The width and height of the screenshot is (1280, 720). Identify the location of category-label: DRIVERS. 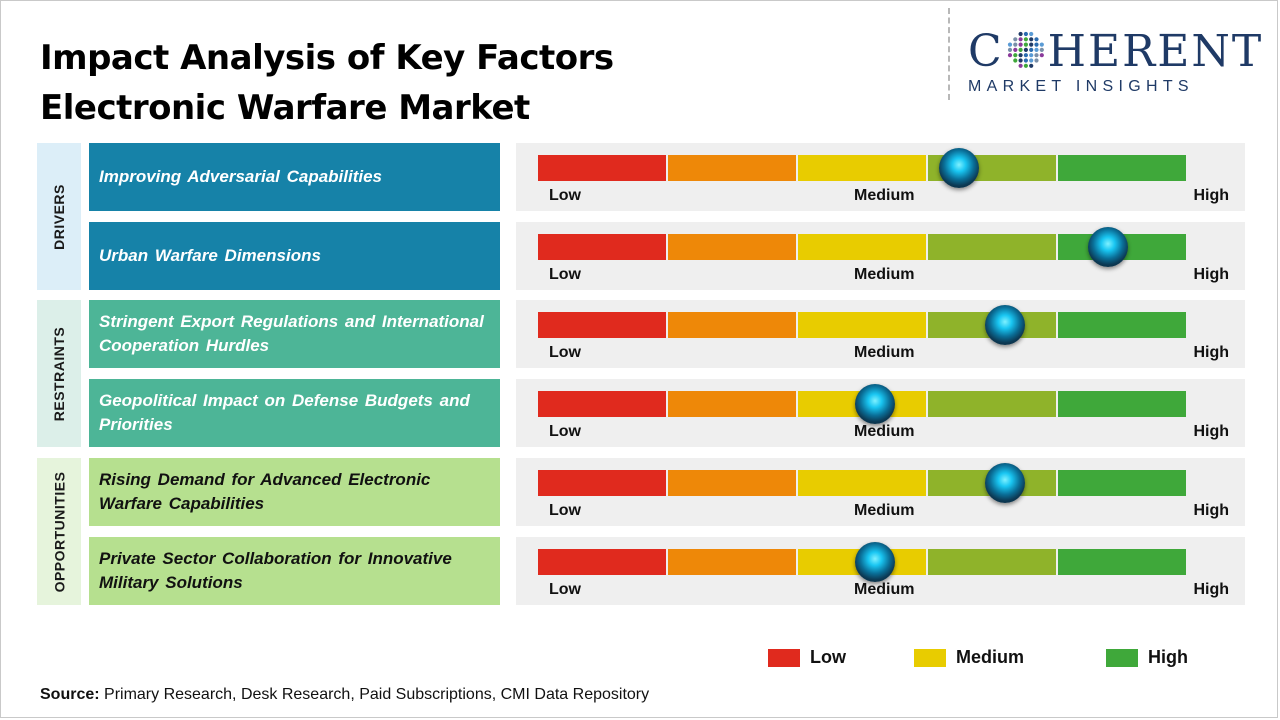
(59, 216).